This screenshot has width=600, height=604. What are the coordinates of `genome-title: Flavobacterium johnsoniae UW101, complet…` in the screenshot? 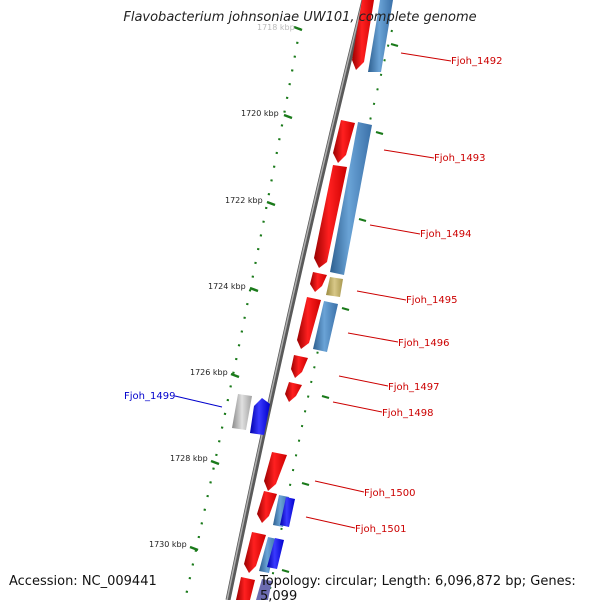 It's located at (300, 17).